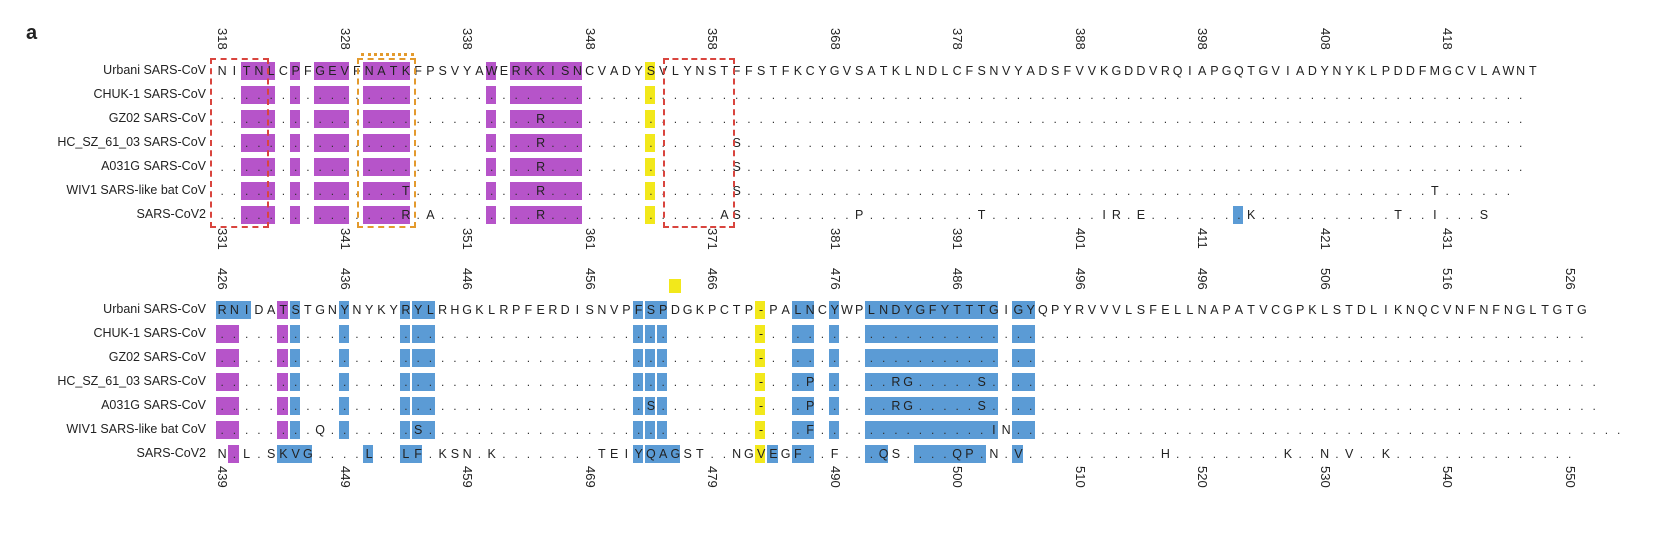 The width and height of the screenshot is (1674, 550). I want to click on sequence-label: Urbani SARS-CoV, so click(154, 309).